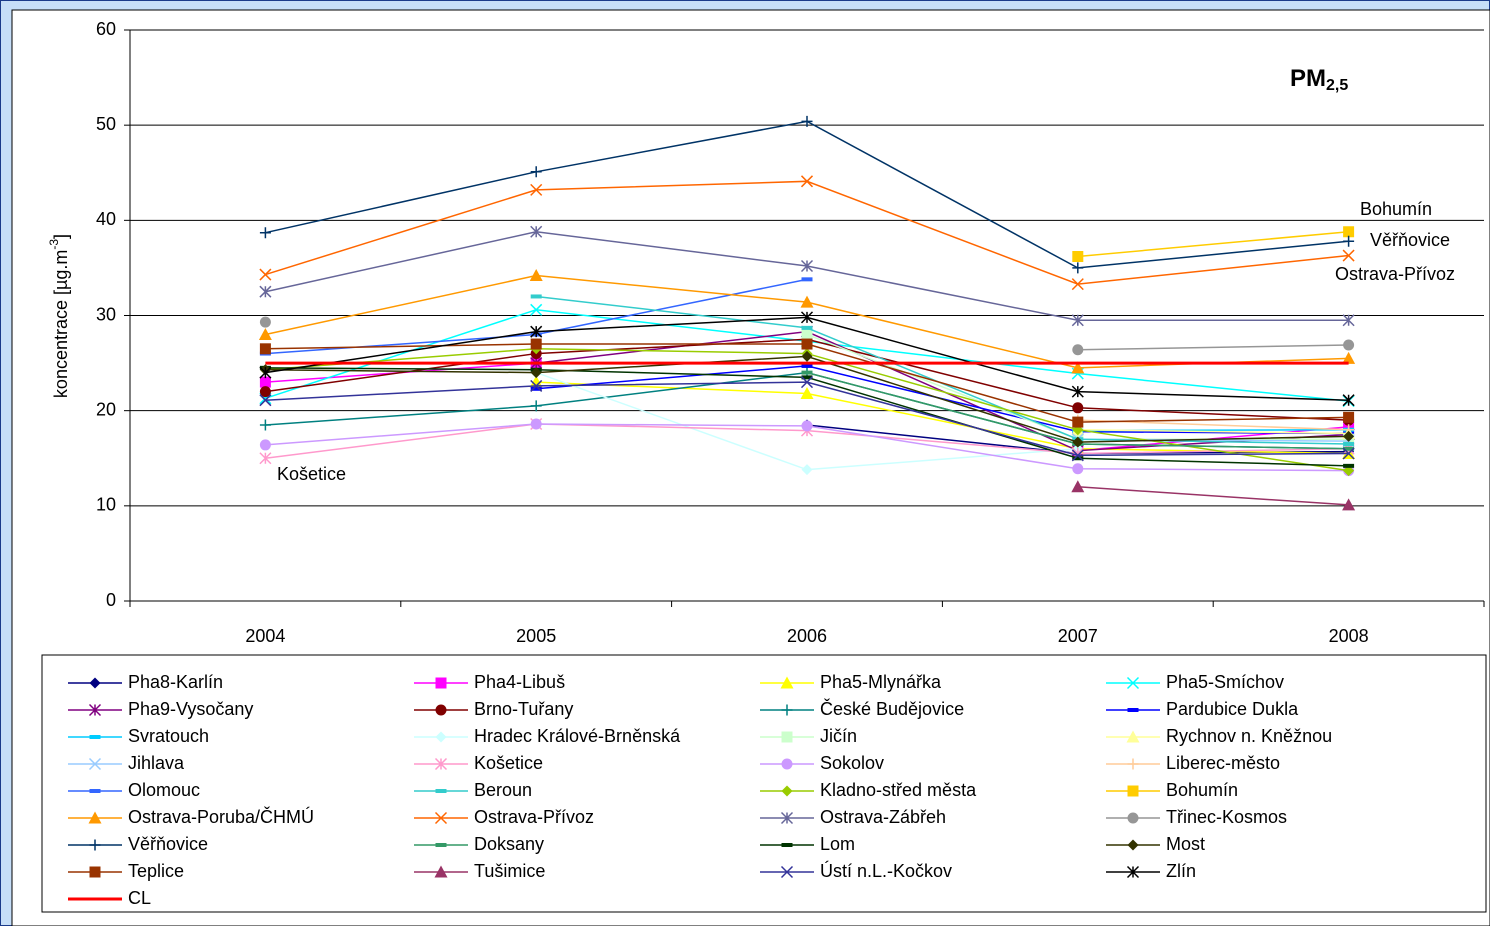 The image size is (1490, 926). I want to click on legend-label: Svratouch, so click(168, 736).